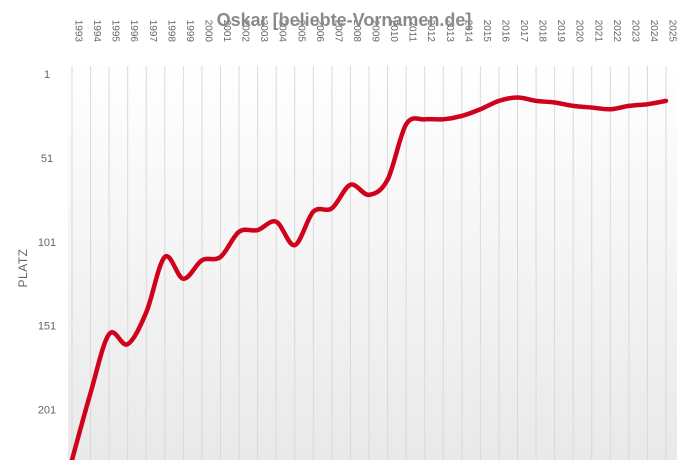 The height and width of the screenshot is (474, 689). Describe the element at coordinates (152, 31) in the screenshot. I see `x-tick-label: 1997` at that location.